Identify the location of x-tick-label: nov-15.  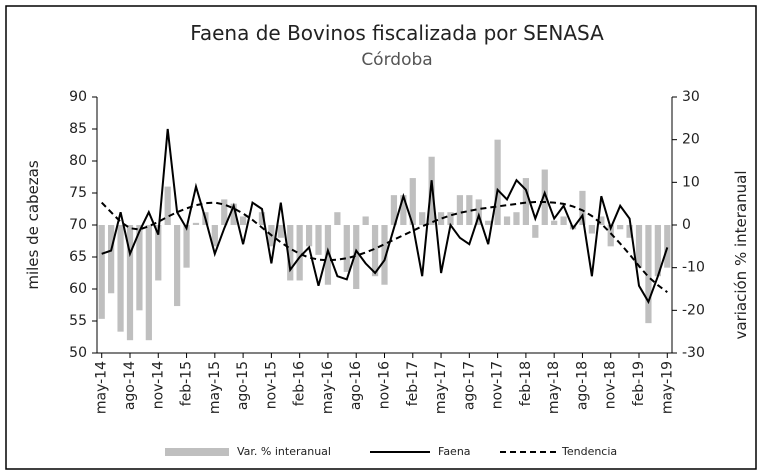
(271, 385).